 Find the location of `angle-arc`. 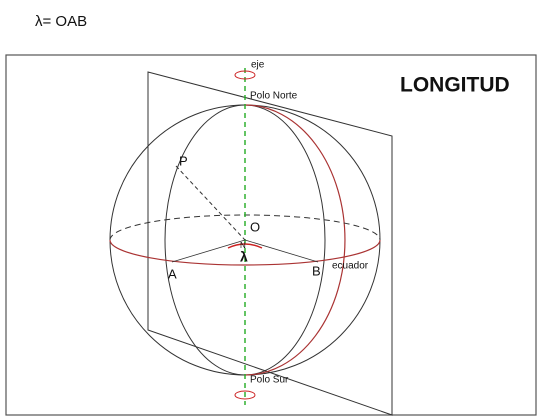

angle-arc is located at coordinates (245, 246).